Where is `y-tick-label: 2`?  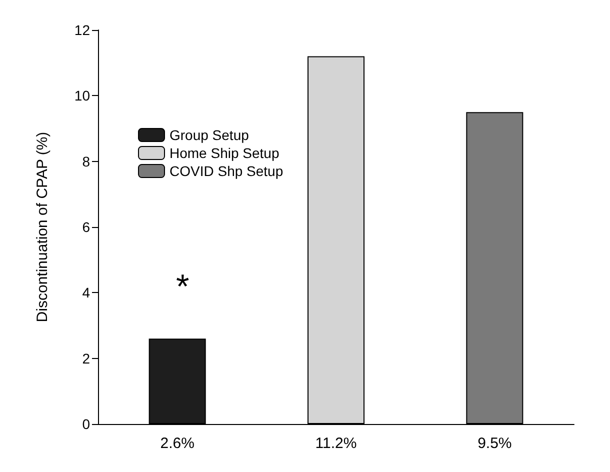
y-tick-label: 2 is located at coordinates (86, 358).